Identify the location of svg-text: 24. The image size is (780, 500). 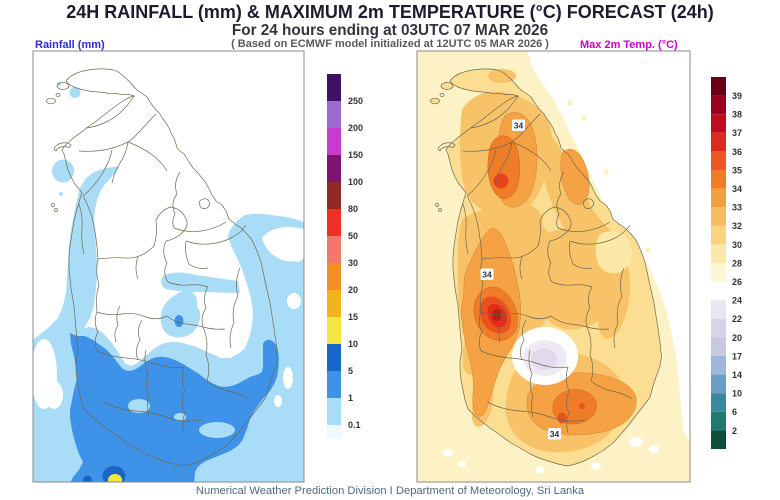
(737, 301).